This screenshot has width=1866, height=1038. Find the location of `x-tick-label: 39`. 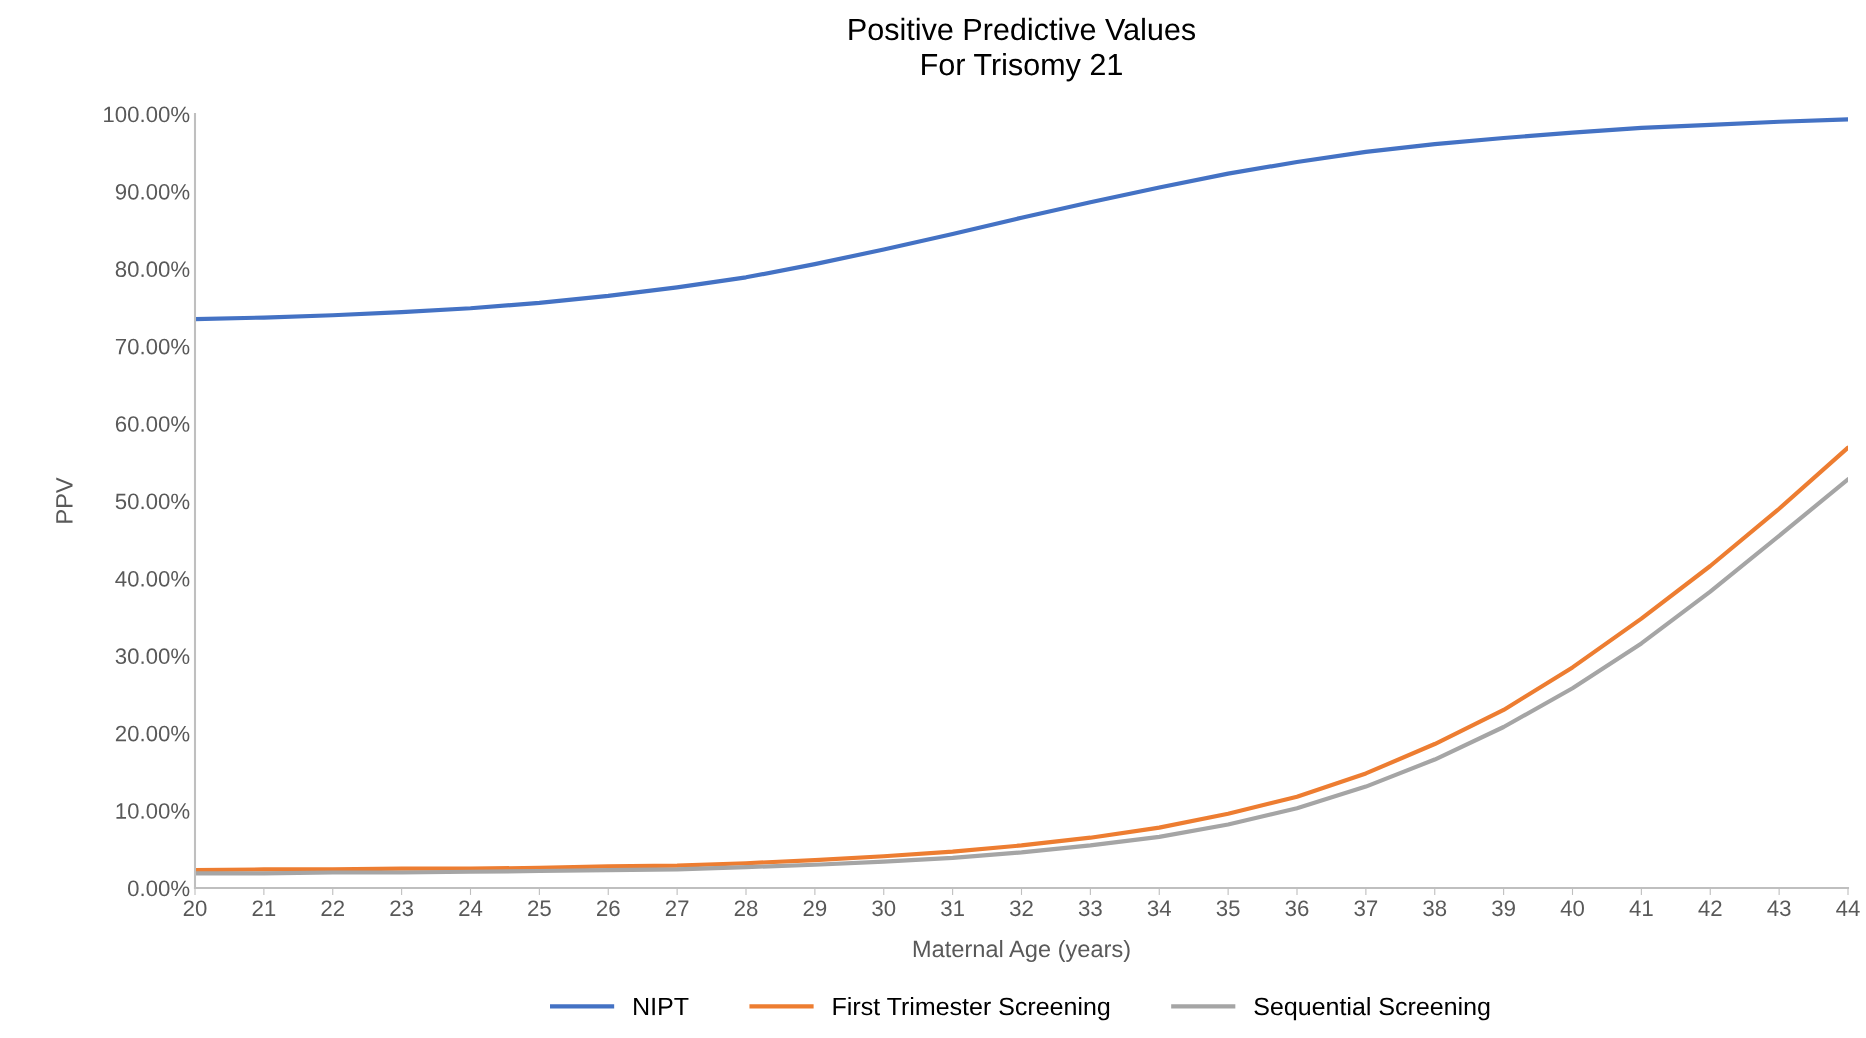

x-tick-label: 39 is located at coordinates (1503, 908).